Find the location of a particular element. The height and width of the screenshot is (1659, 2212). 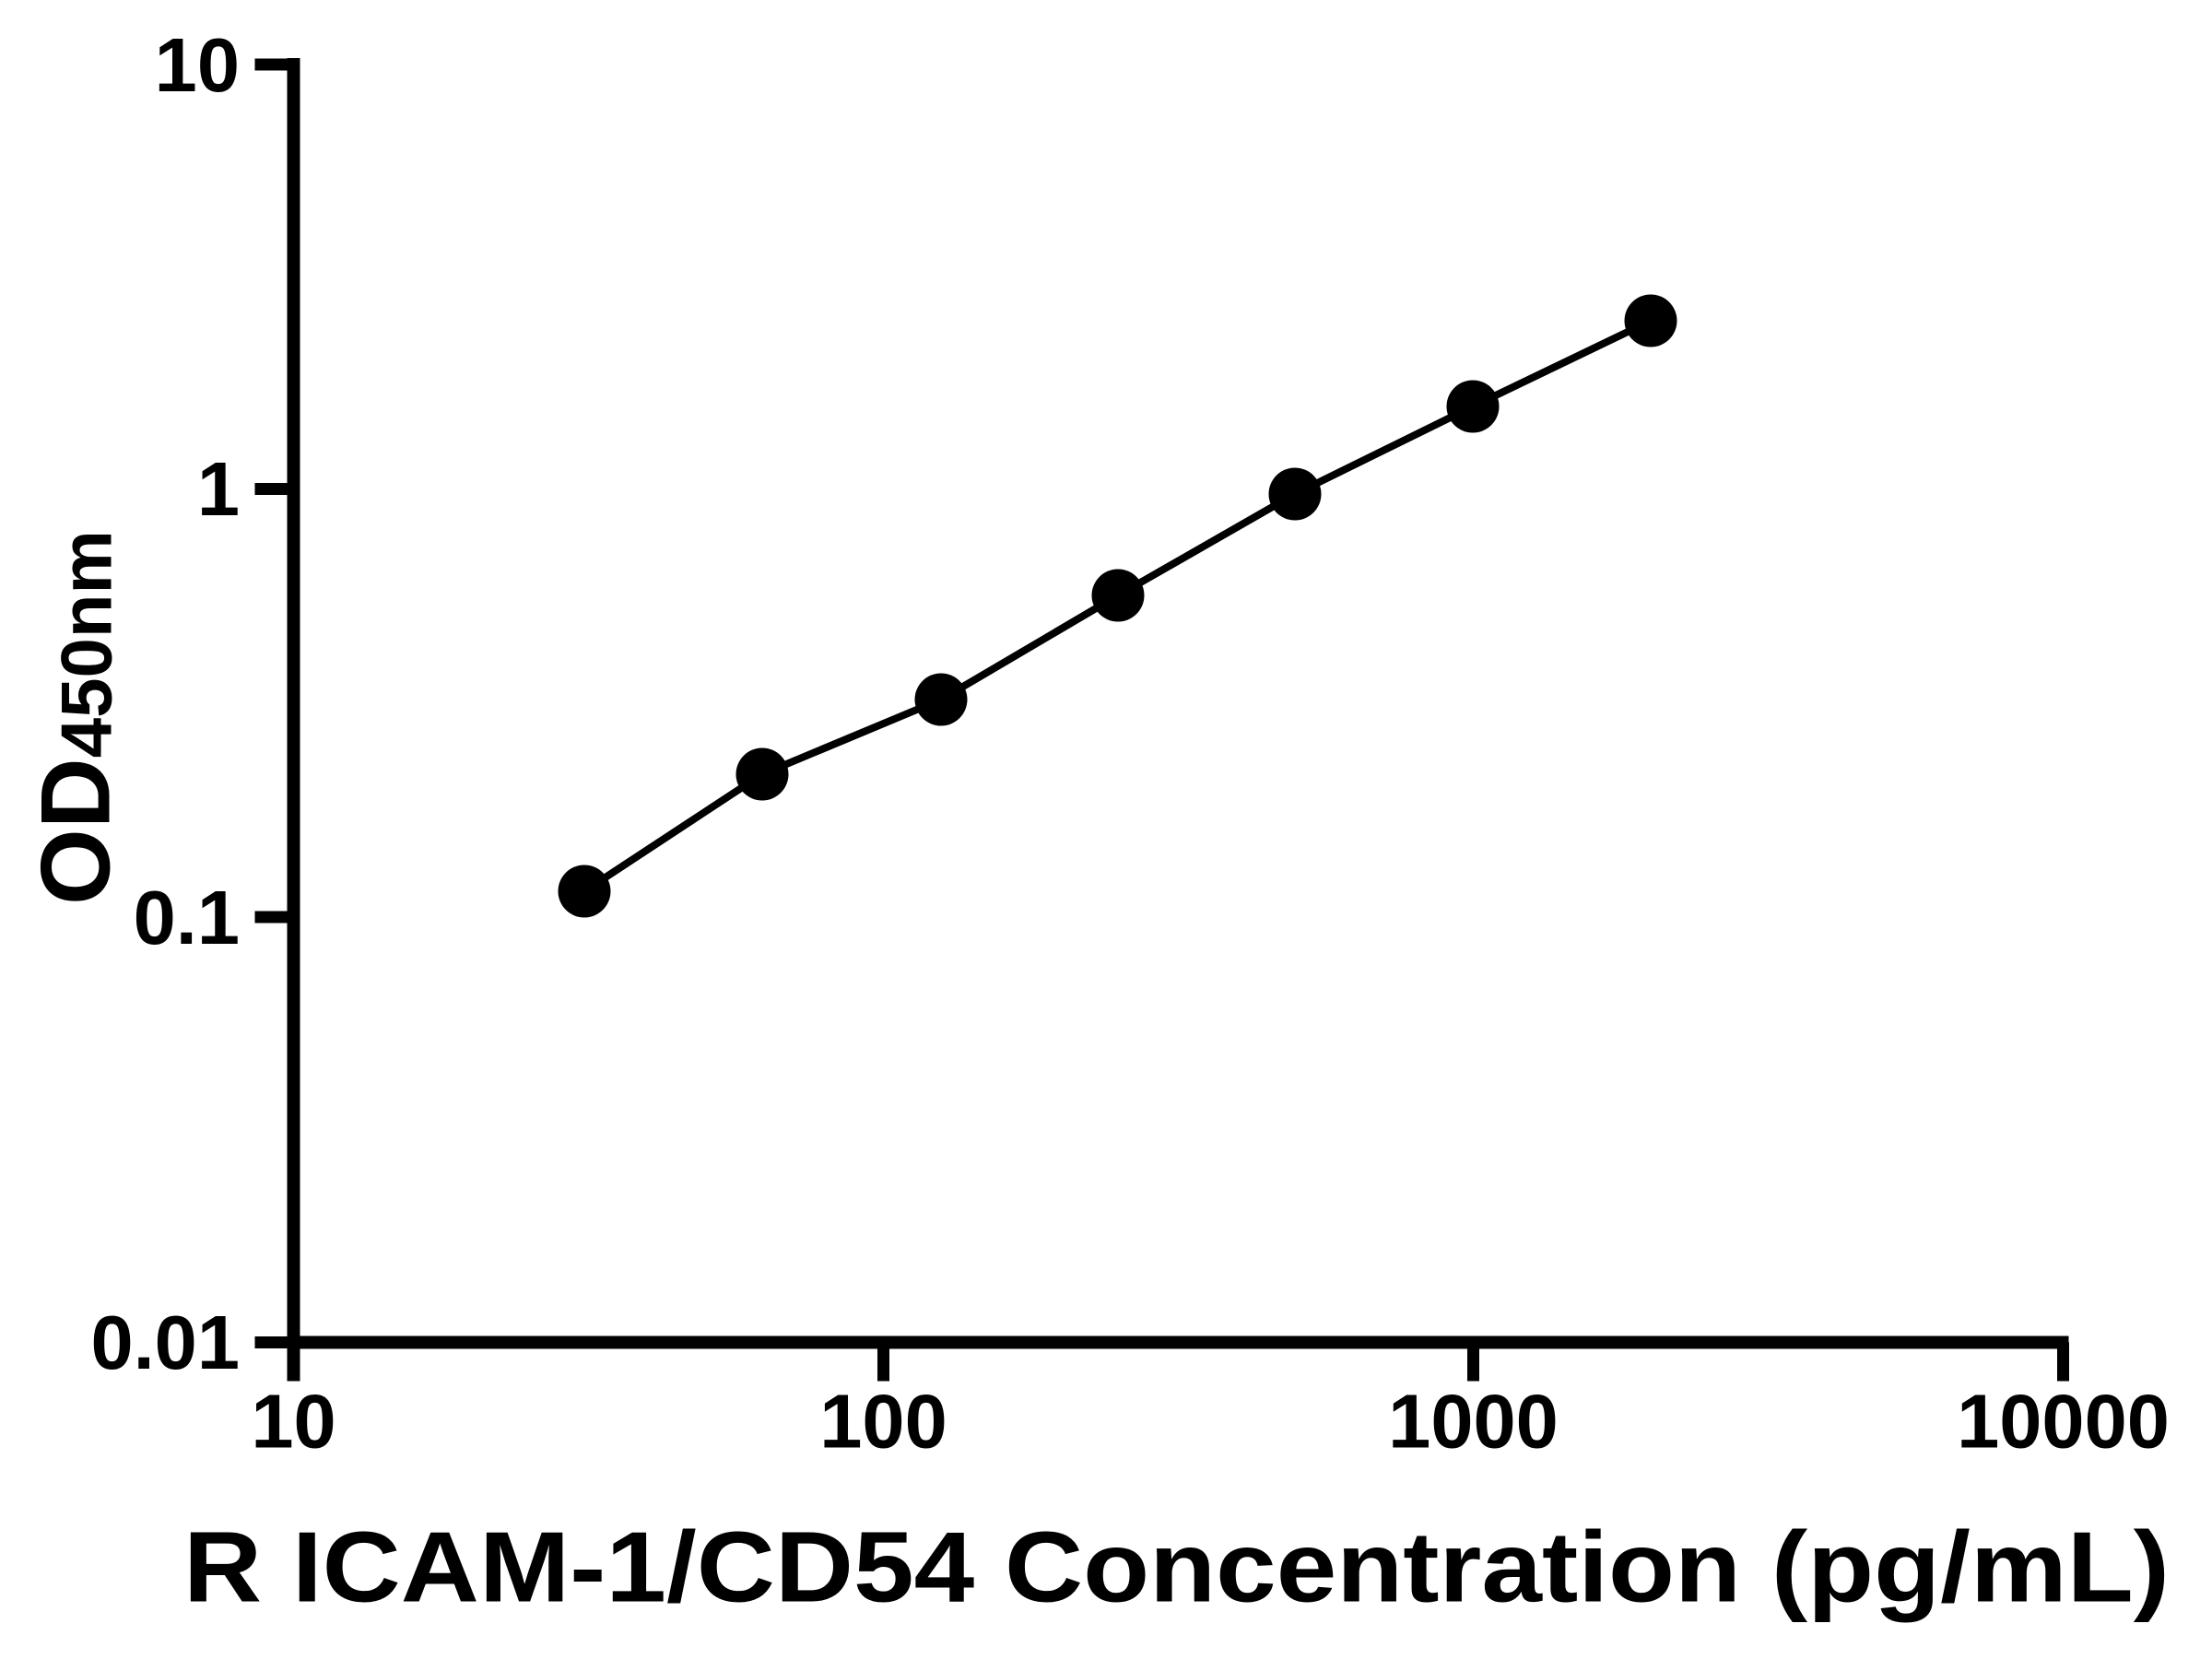

svg-text: 0.01 is located at coordinates (165, 1342).